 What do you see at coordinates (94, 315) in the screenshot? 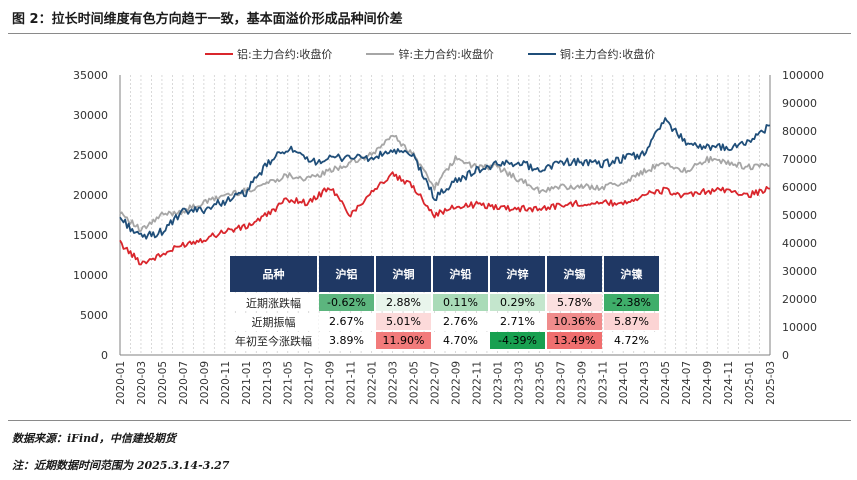
I see `y-left-tick-label: 5000` at bounding box center [94, 315].